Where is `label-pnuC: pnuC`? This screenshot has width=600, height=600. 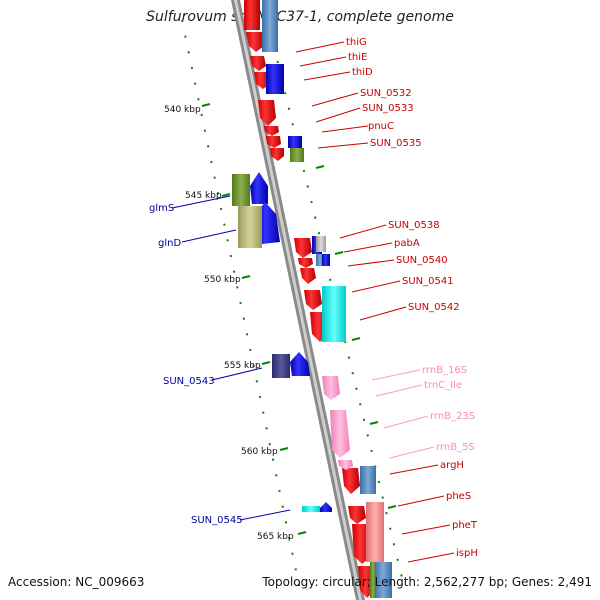 label-pnuC: pnuC is located at coordinates (381, 126).